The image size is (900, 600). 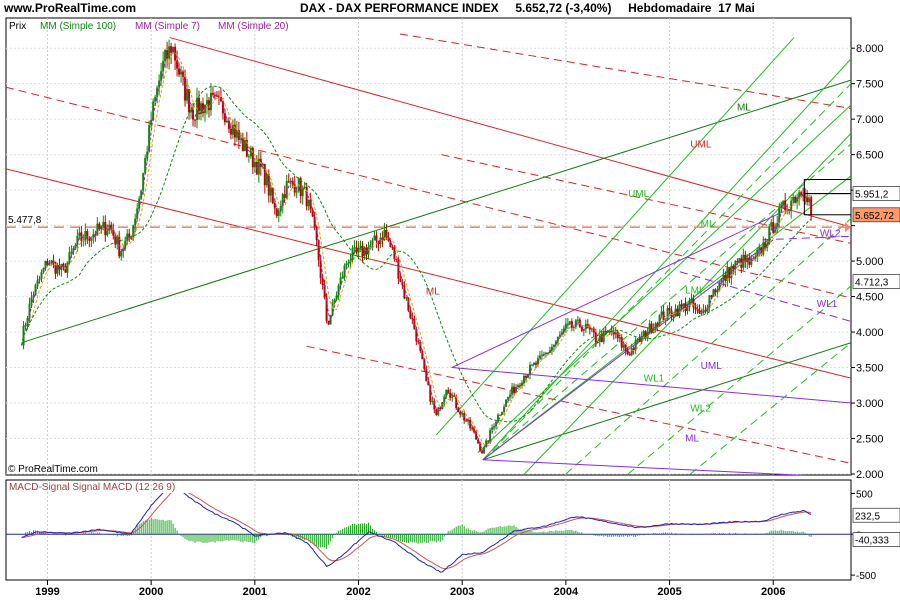 What do you see at coordinates (417, 533) in the screenshot?
I see `macd-histogram` at bounding box center [417, 533].